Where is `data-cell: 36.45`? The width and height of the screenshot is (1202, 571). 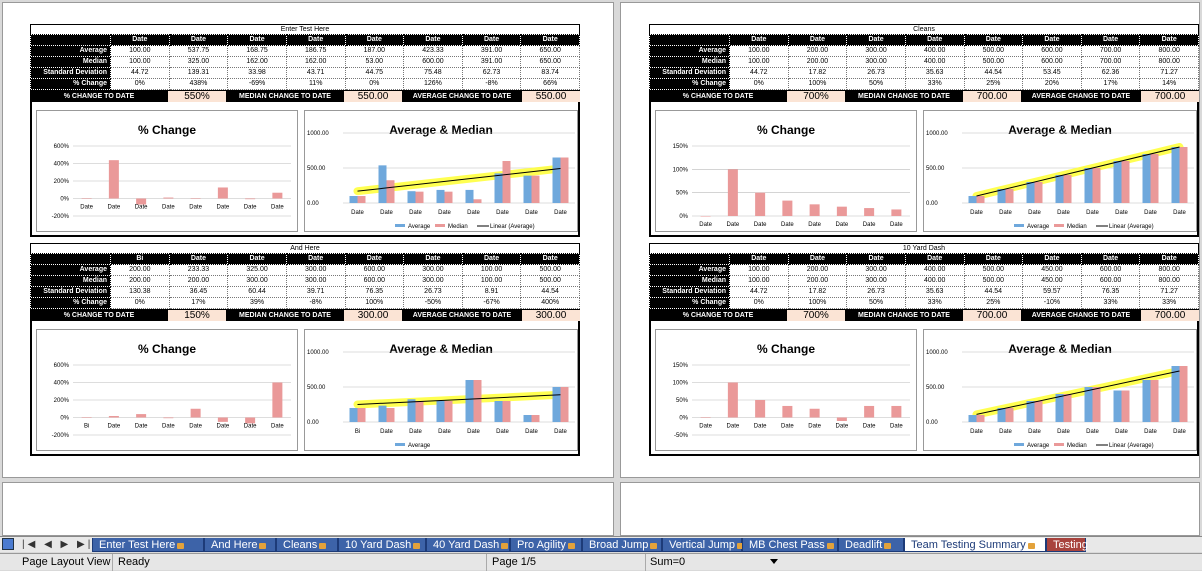
data-cell: 36.45 is located at coordinates (198, 292).